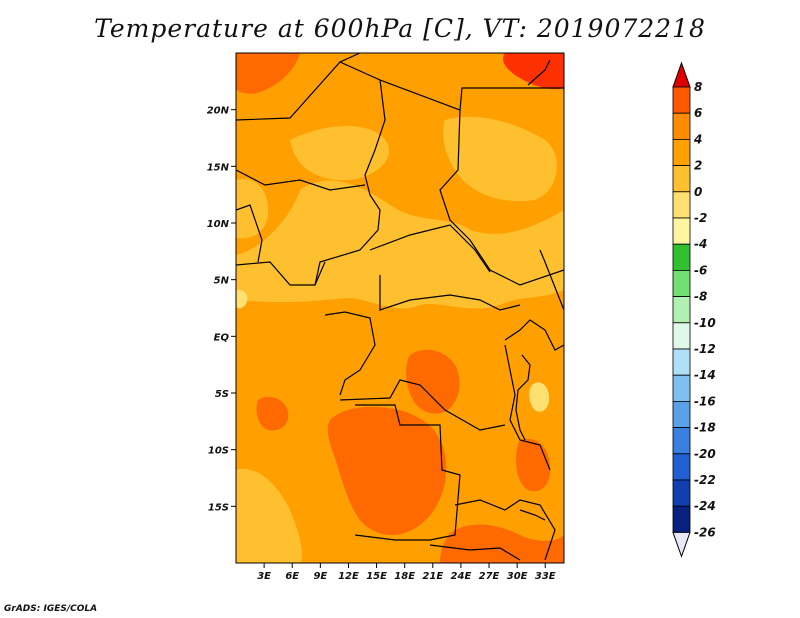 The height and width of the screenshot is (618, 800). I want to click on colorbar-label-5: -2, so click(700, 218).